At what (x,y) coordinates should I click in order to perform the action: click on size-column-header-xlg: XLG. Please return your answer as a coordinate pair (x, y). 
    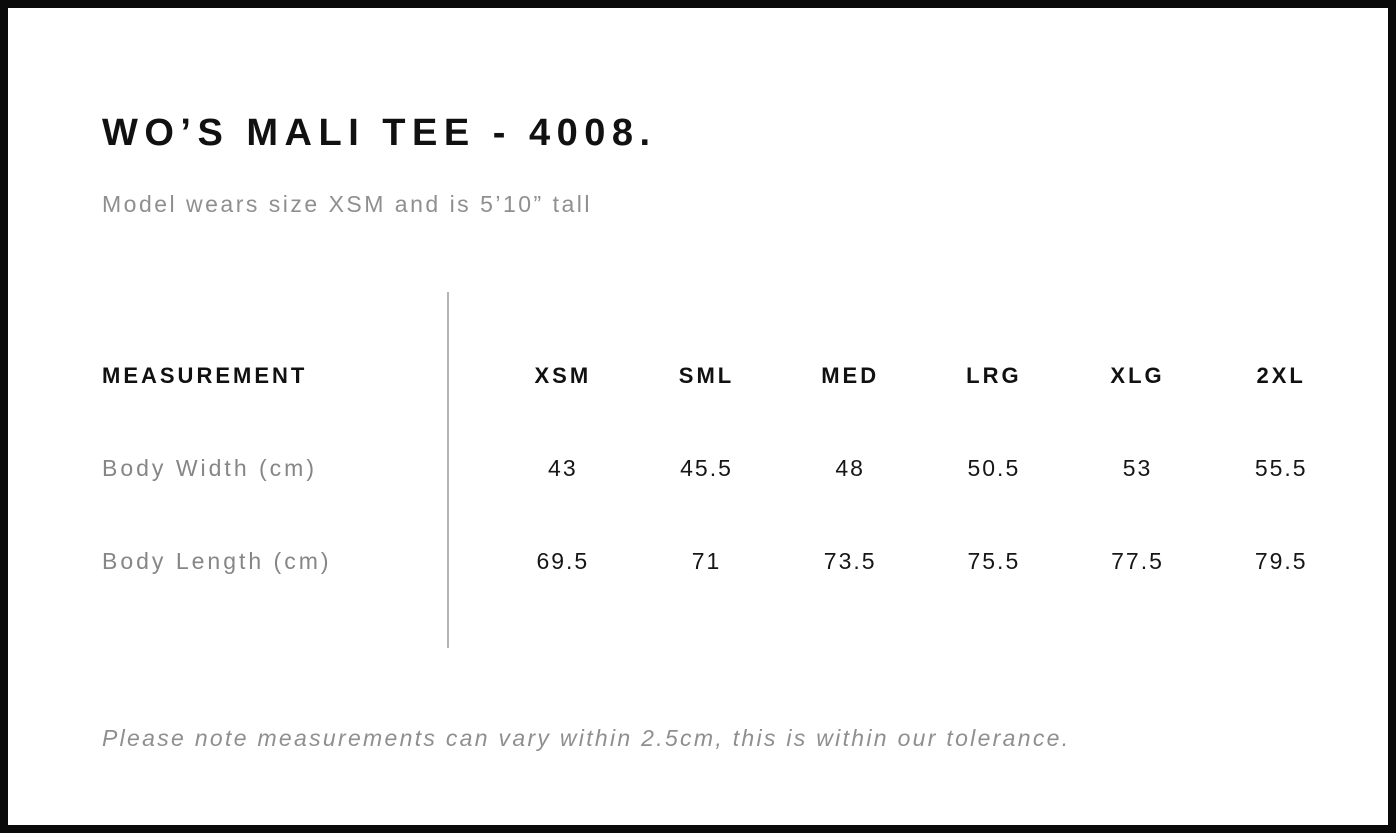
    Looking at the image, I should click on (1137, 375).